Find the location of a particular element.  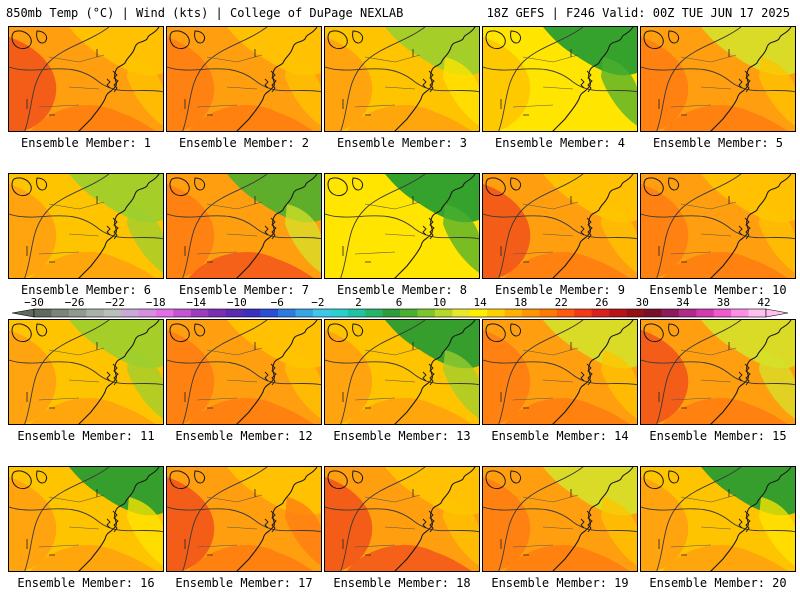

ensemble-member-label: Ensemble Member: 3 is located at coordinates (402, 143).